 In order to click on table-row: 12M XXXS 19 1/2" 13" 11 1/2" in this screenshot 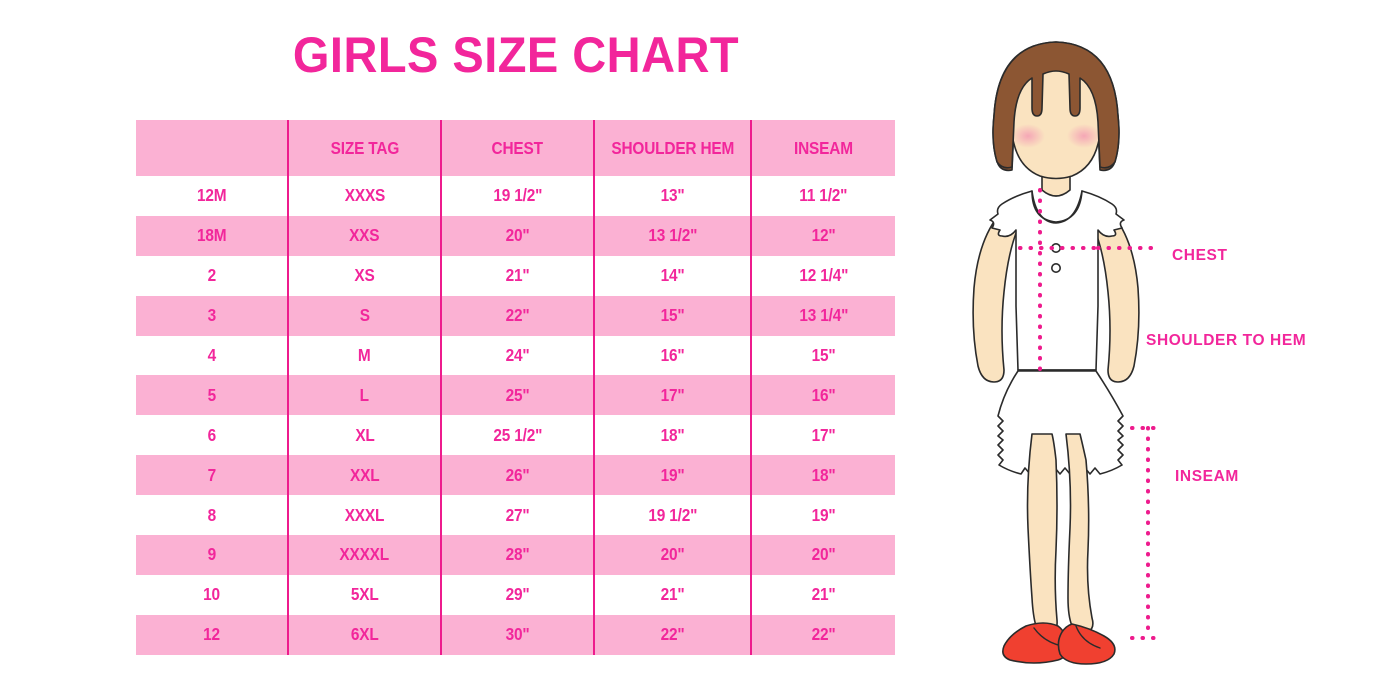, I will do `click(515, 196)`.